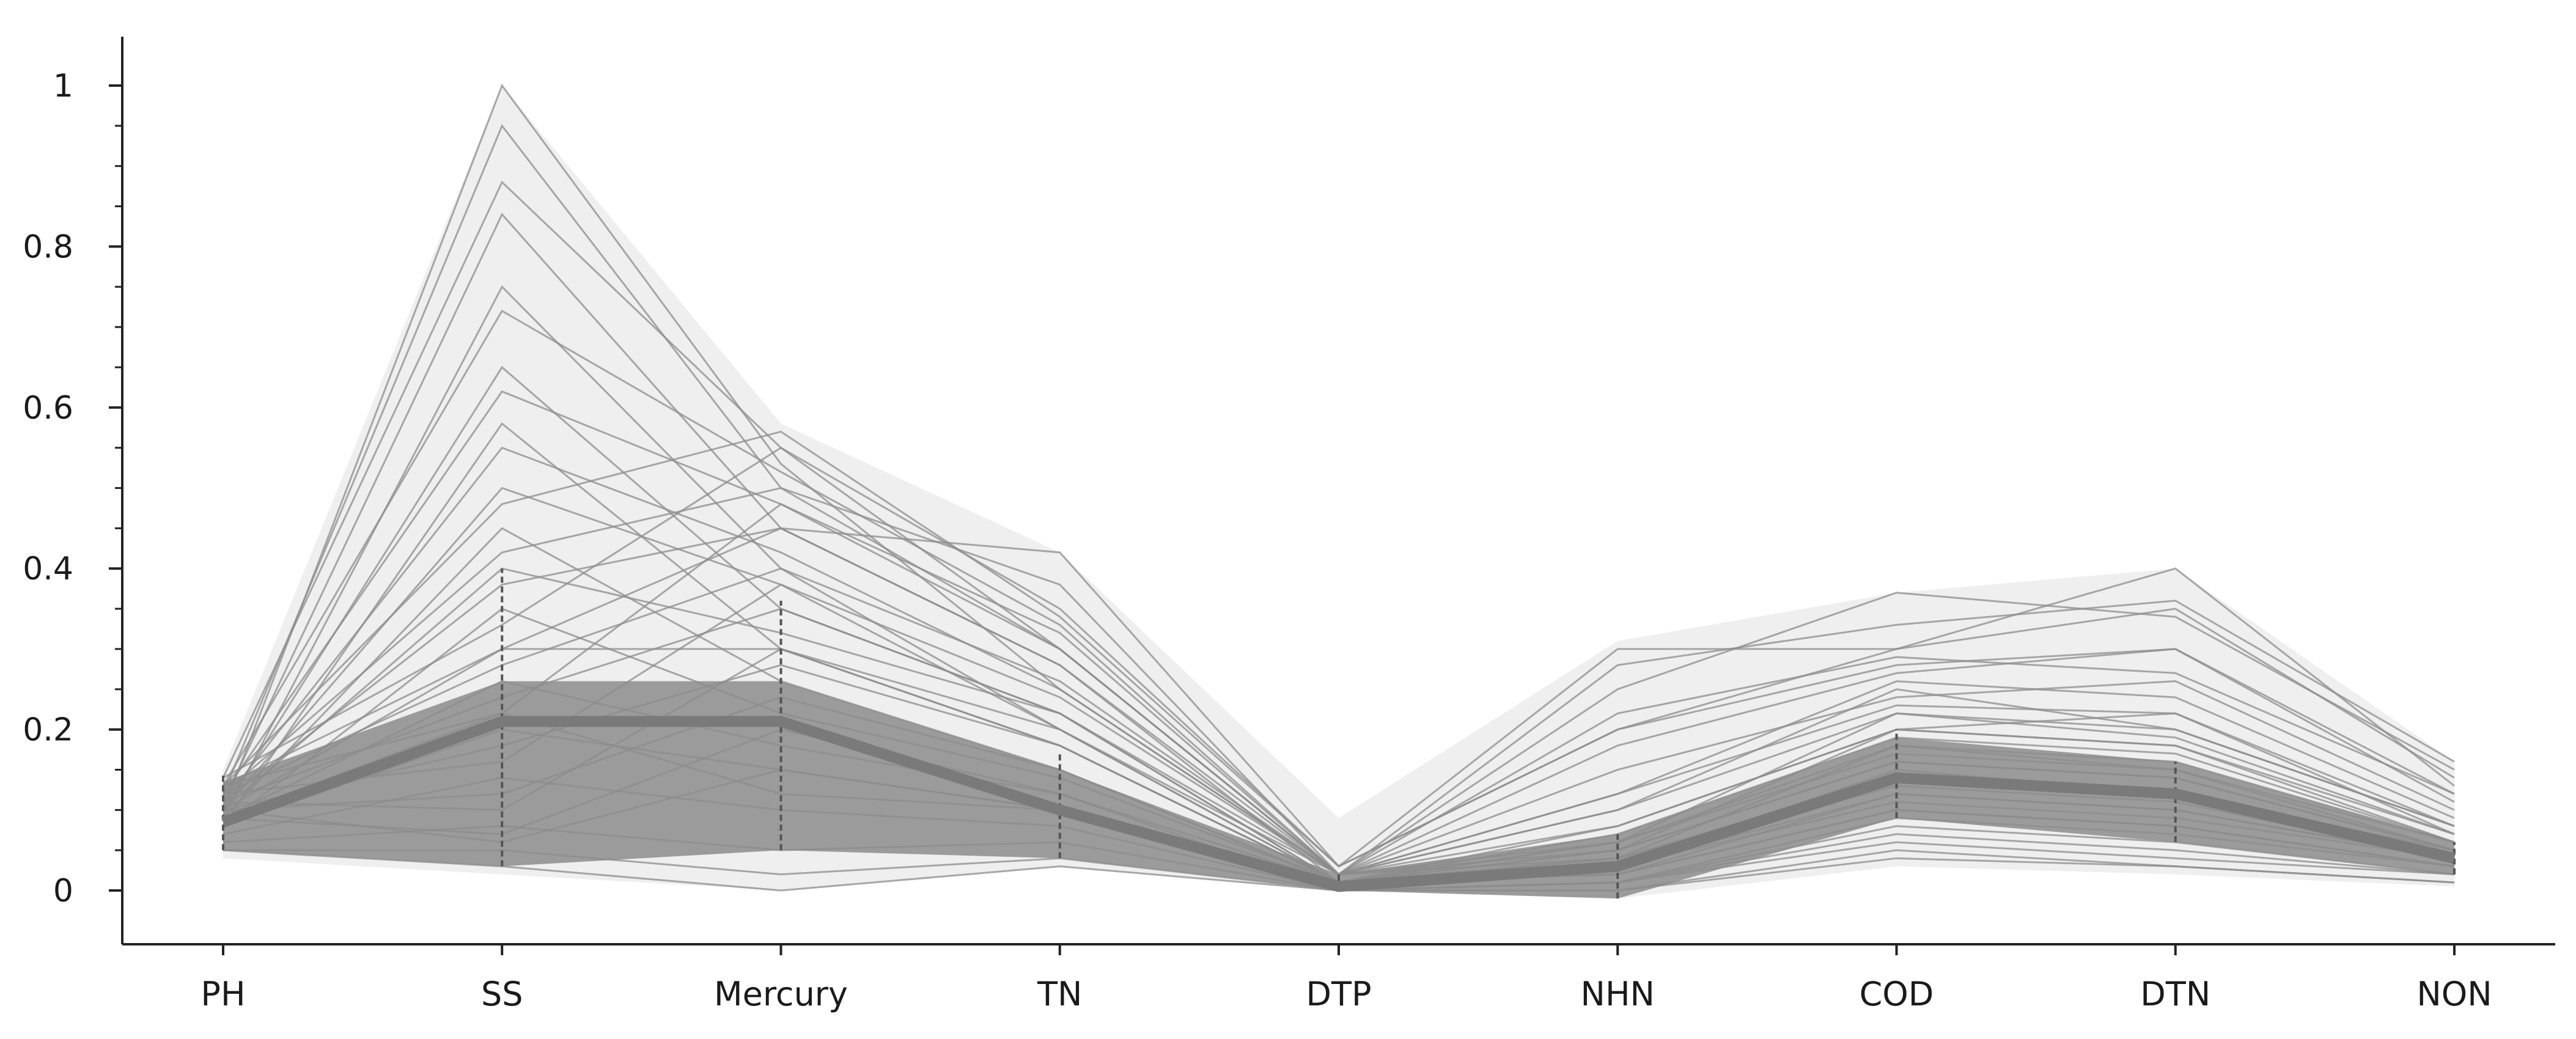 The width and height of the screenshot is (2576, 1039). I want to click on mean-line, so click(1339, 804).